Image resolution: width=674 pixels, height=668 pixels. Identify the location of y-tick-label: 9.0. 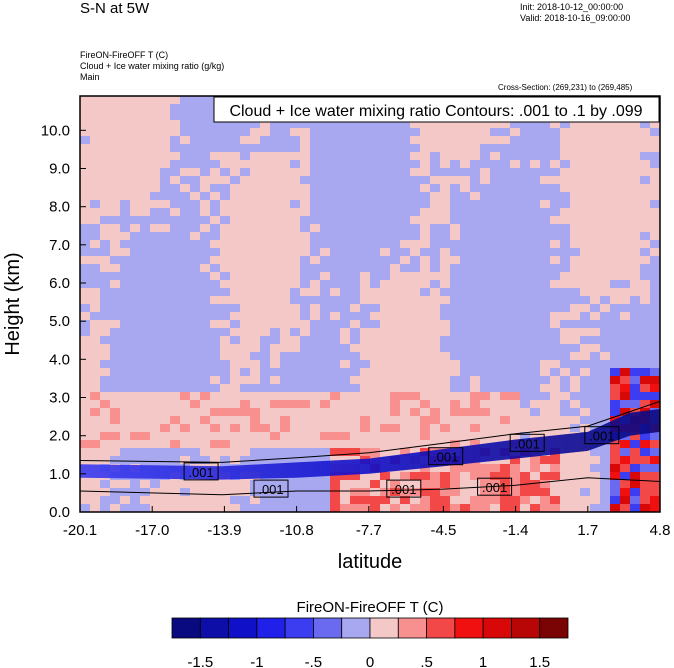
(59, 169).